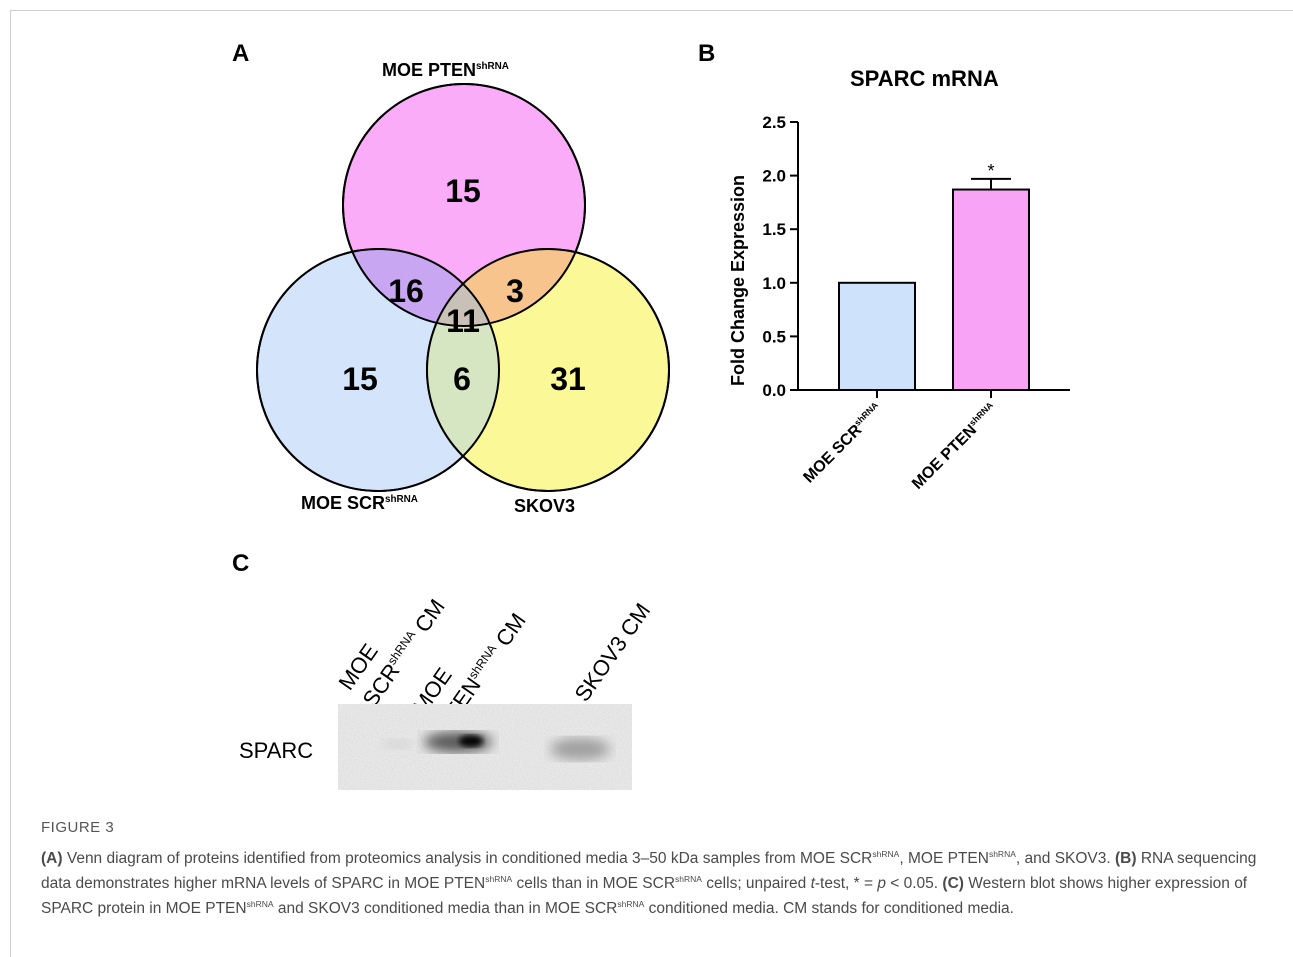  I want to click on panel-c-letter: C, so click(241, 563).